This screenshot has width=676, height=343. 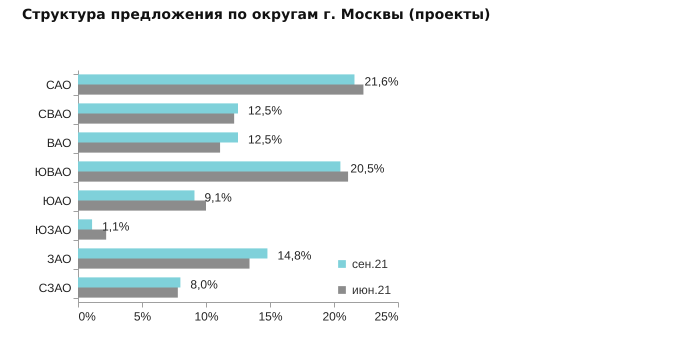 What do you see at coordinates (87, 317) in the screenshot?
I see `x-tick-label: 0%` at bounding box center [87, 317].